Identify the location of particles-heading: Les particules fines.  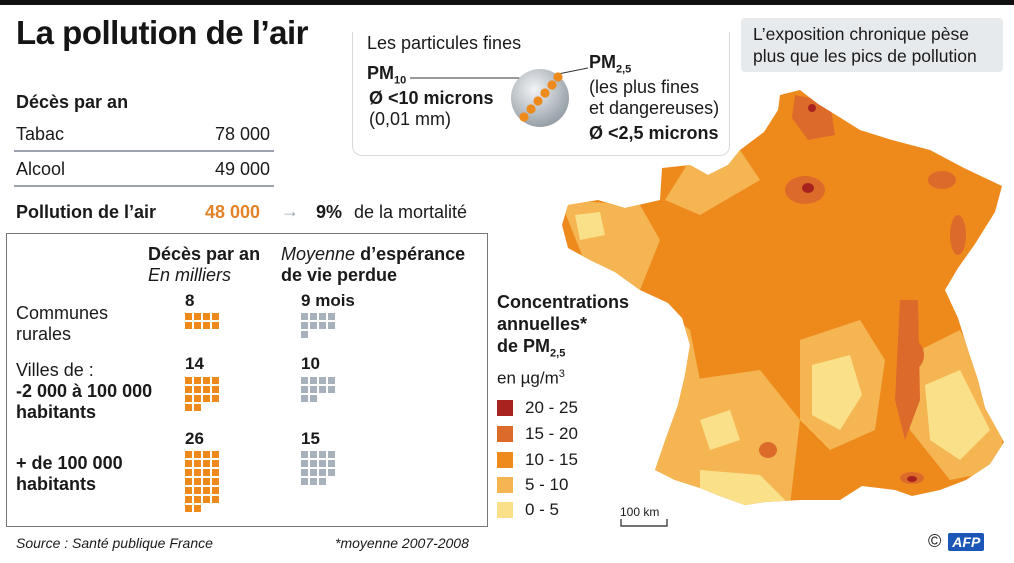
(444, 43).